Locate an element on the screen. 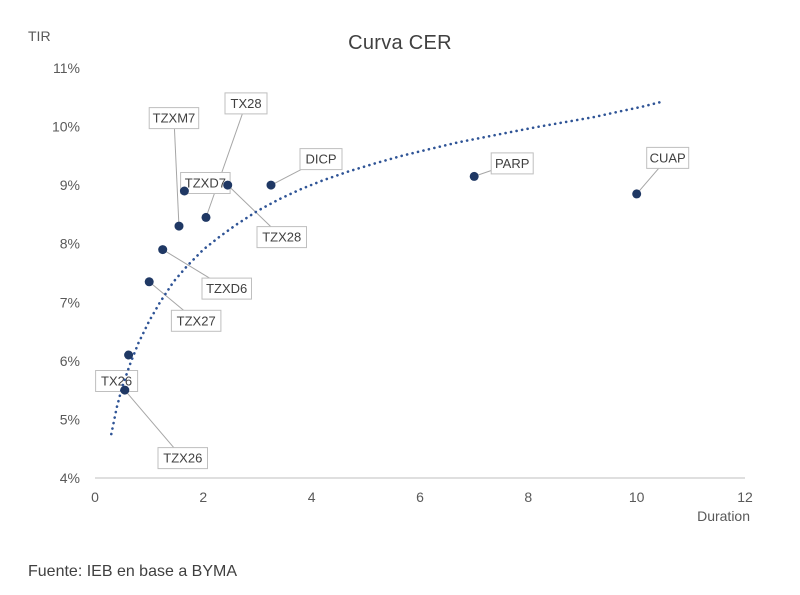 The width and height of the screenshot is (800, 595). data-label-box-dicp is located at coordinates (321, 159).